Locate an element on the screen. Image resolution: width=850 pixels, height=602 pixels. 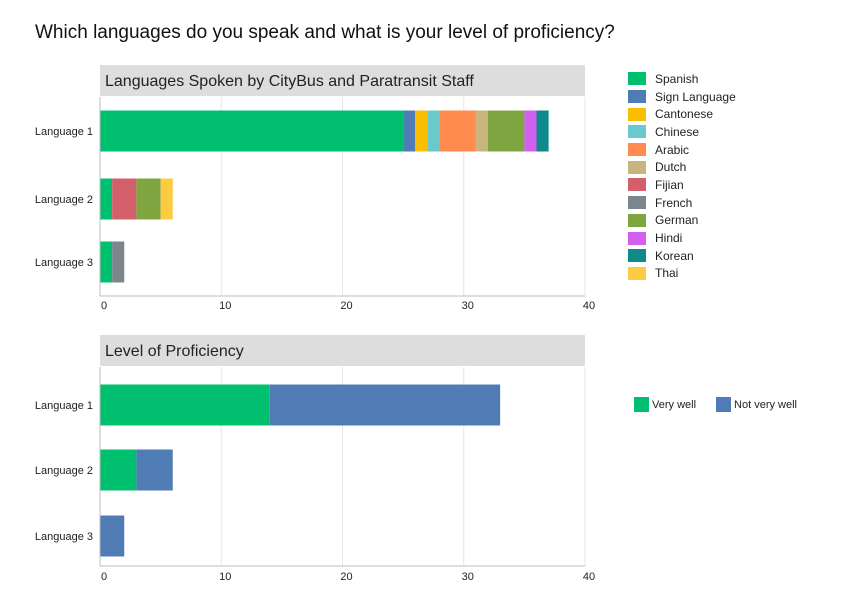
legend-item-hindi: Hindi is located at coordinates (682, 238).